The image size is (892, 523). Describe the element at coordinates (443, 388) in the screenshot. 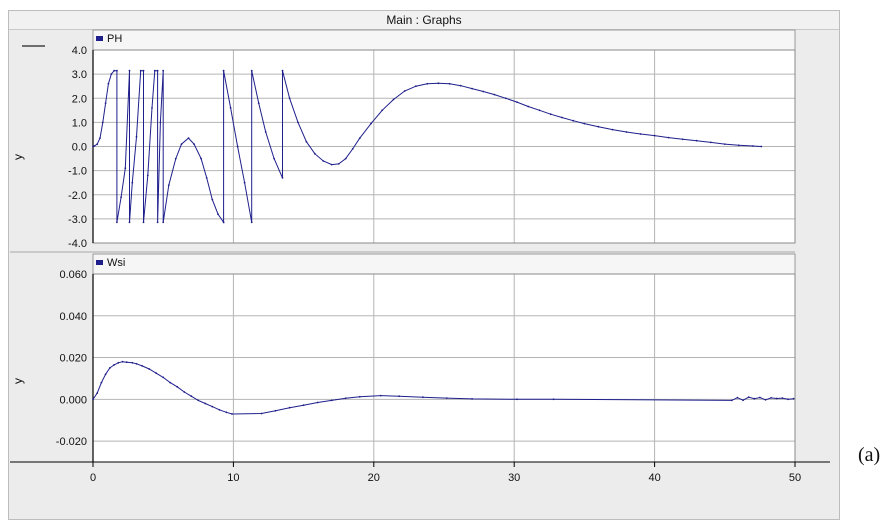

I see `series-line` at that location.